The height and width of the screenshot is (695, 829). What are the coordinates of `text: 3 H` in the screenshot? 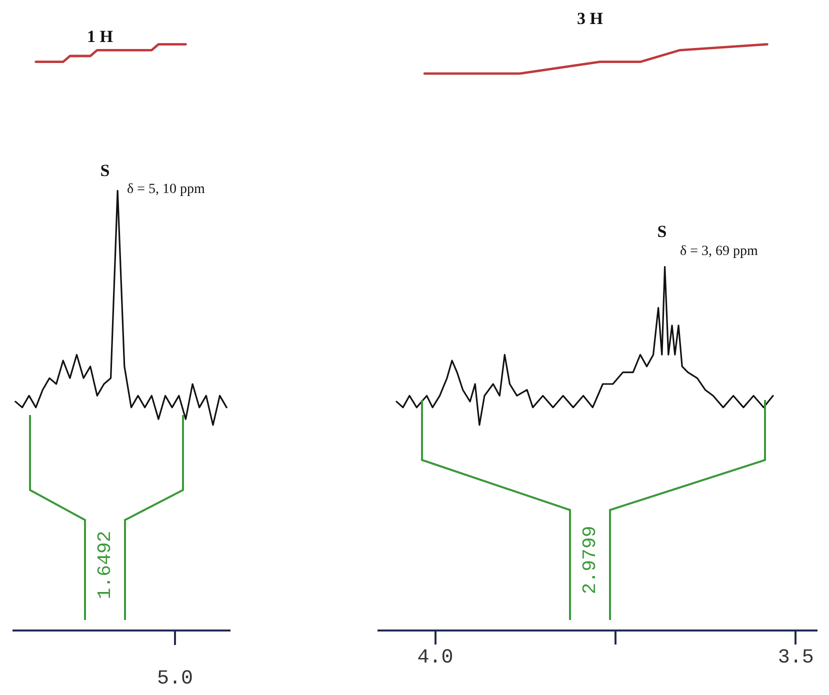 It's located at (590, 18).